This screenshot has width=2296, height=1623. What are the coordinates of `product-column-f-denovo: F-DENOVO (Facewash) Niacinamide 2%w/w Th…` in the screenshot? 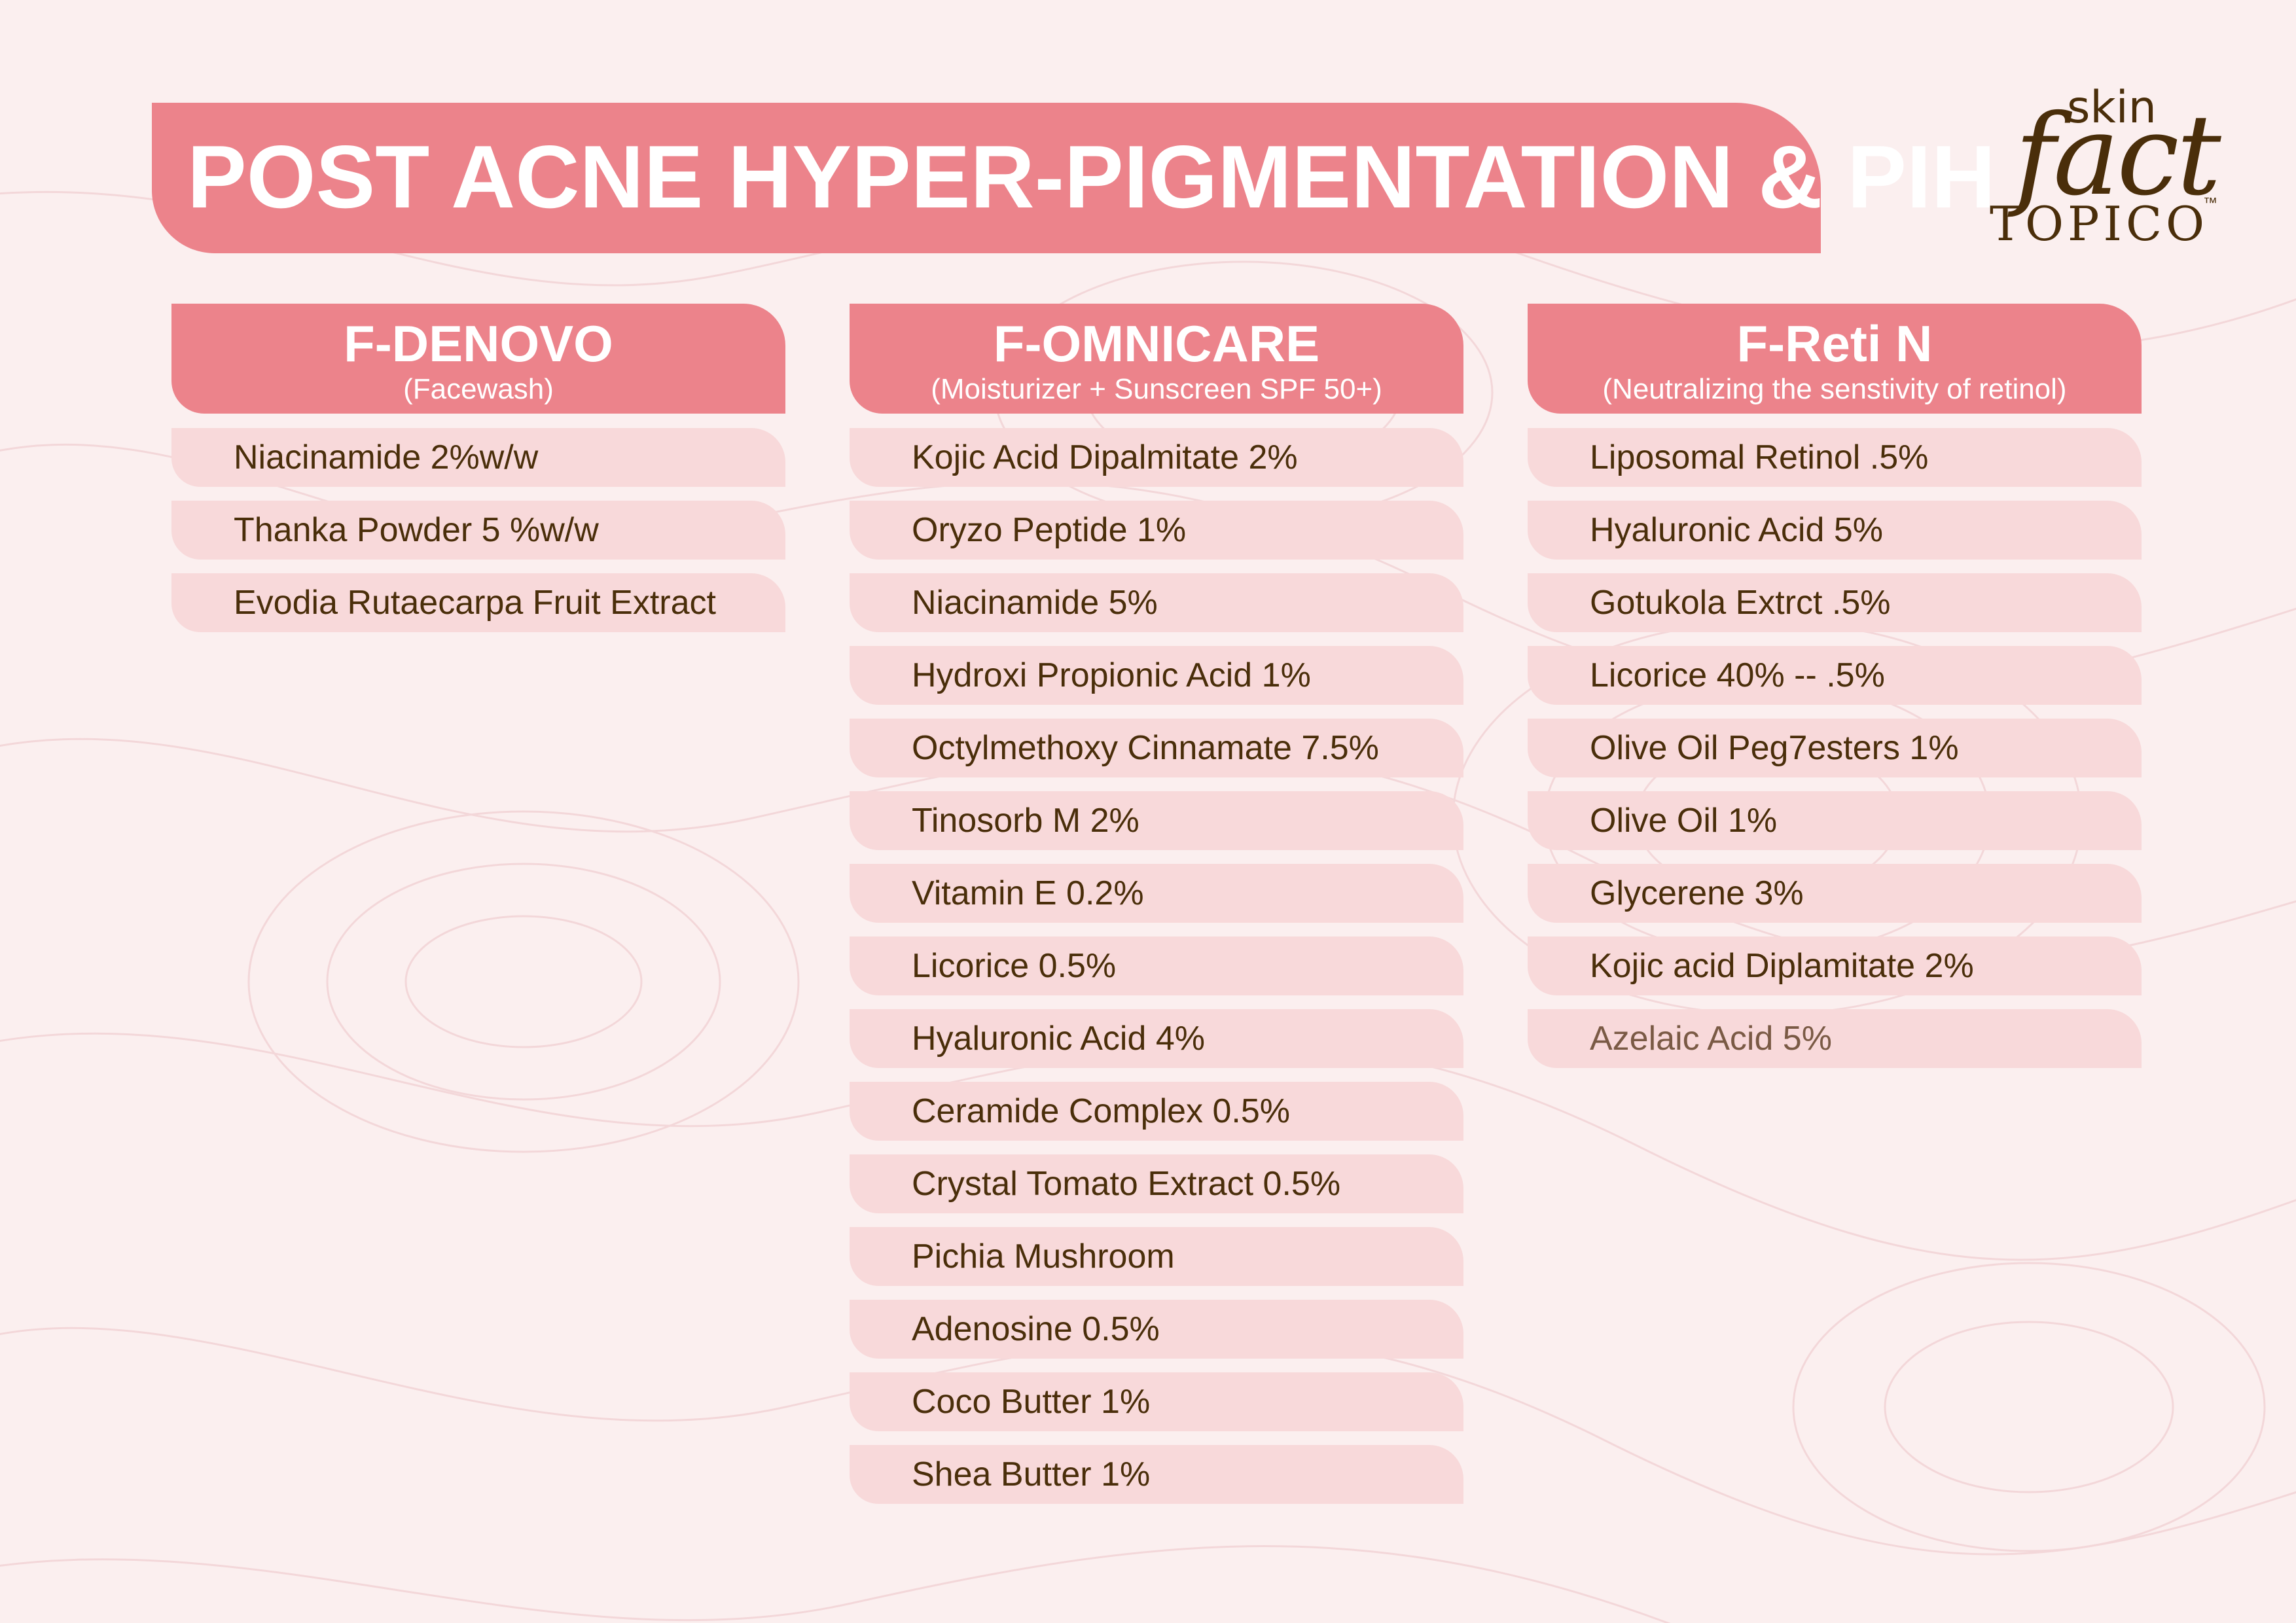 It's located at (478, 475).